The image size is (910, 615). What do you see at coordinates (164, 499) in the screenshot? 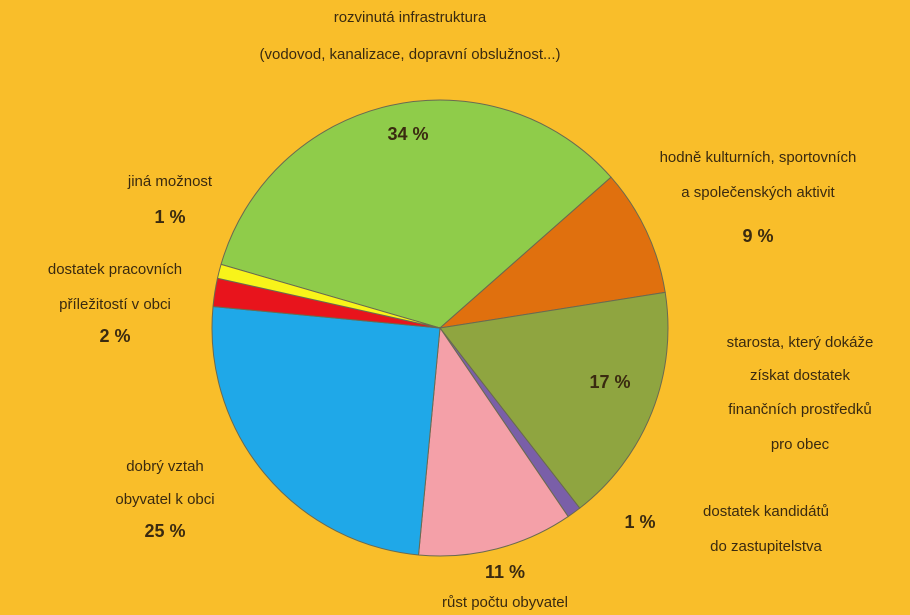
I see `slice-label: obyvatel k obci` at bounding box center [164, 499].